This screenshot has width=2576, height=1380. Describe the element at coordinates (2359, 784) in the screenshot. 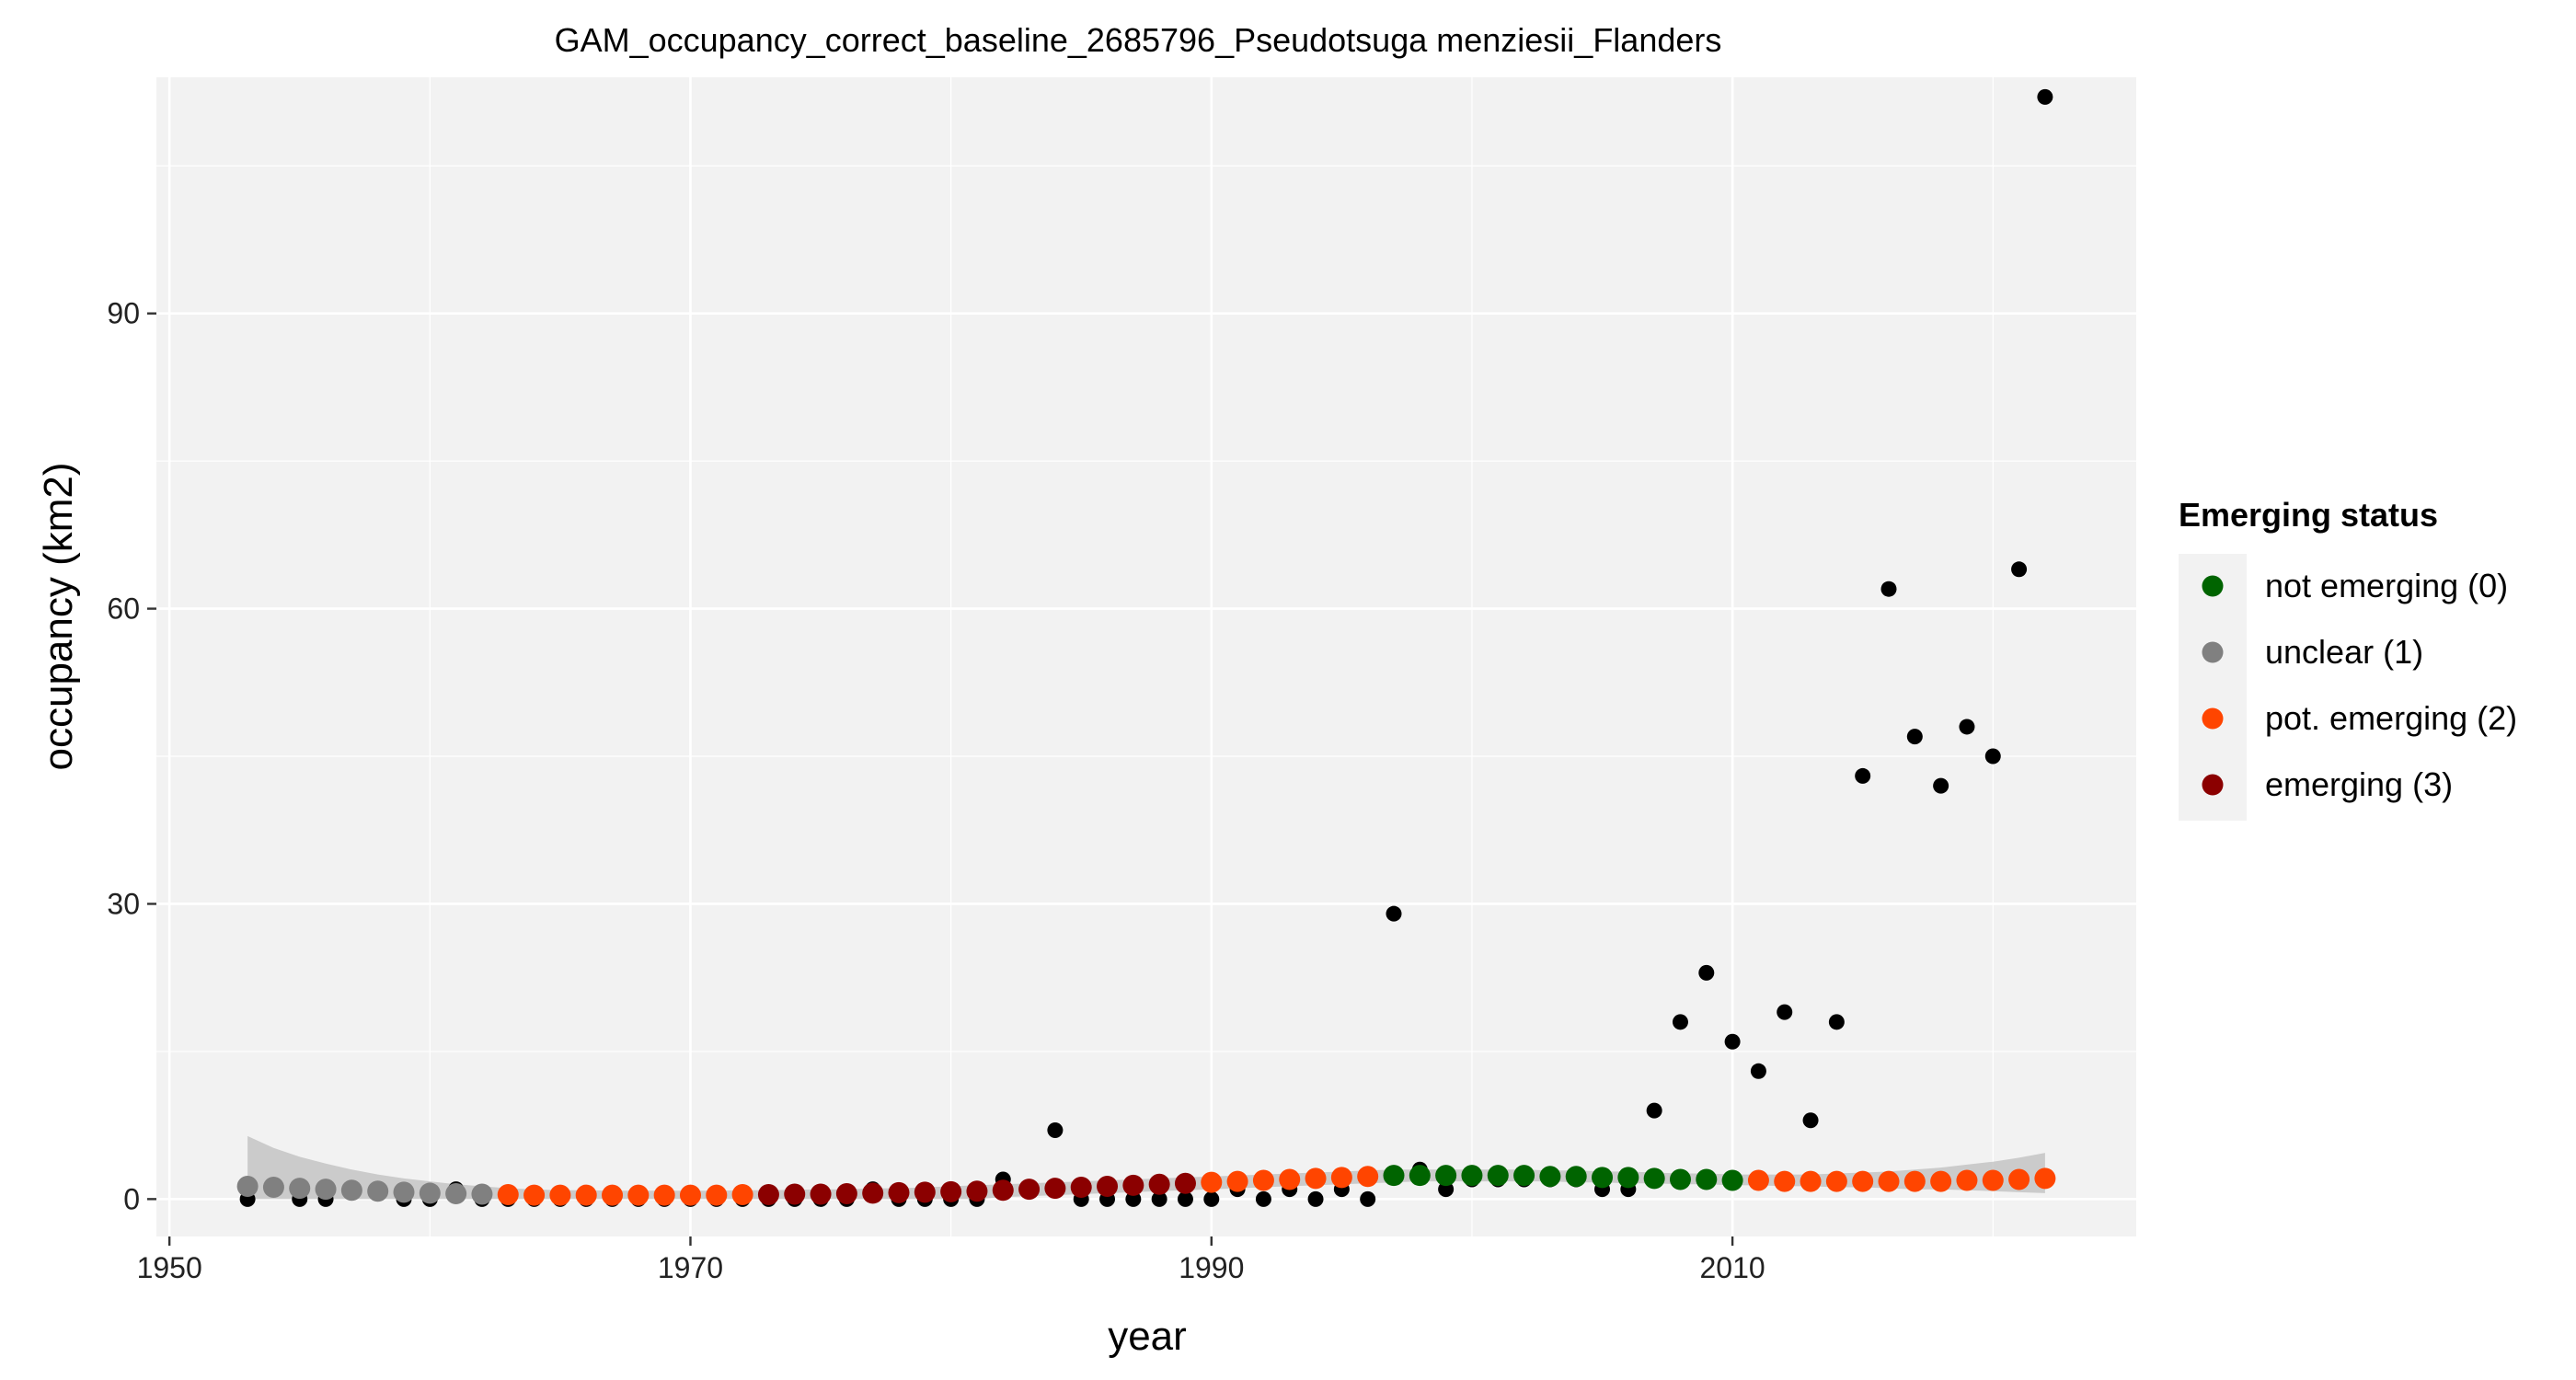

I see `legend-label: emerging (3)` at that location.